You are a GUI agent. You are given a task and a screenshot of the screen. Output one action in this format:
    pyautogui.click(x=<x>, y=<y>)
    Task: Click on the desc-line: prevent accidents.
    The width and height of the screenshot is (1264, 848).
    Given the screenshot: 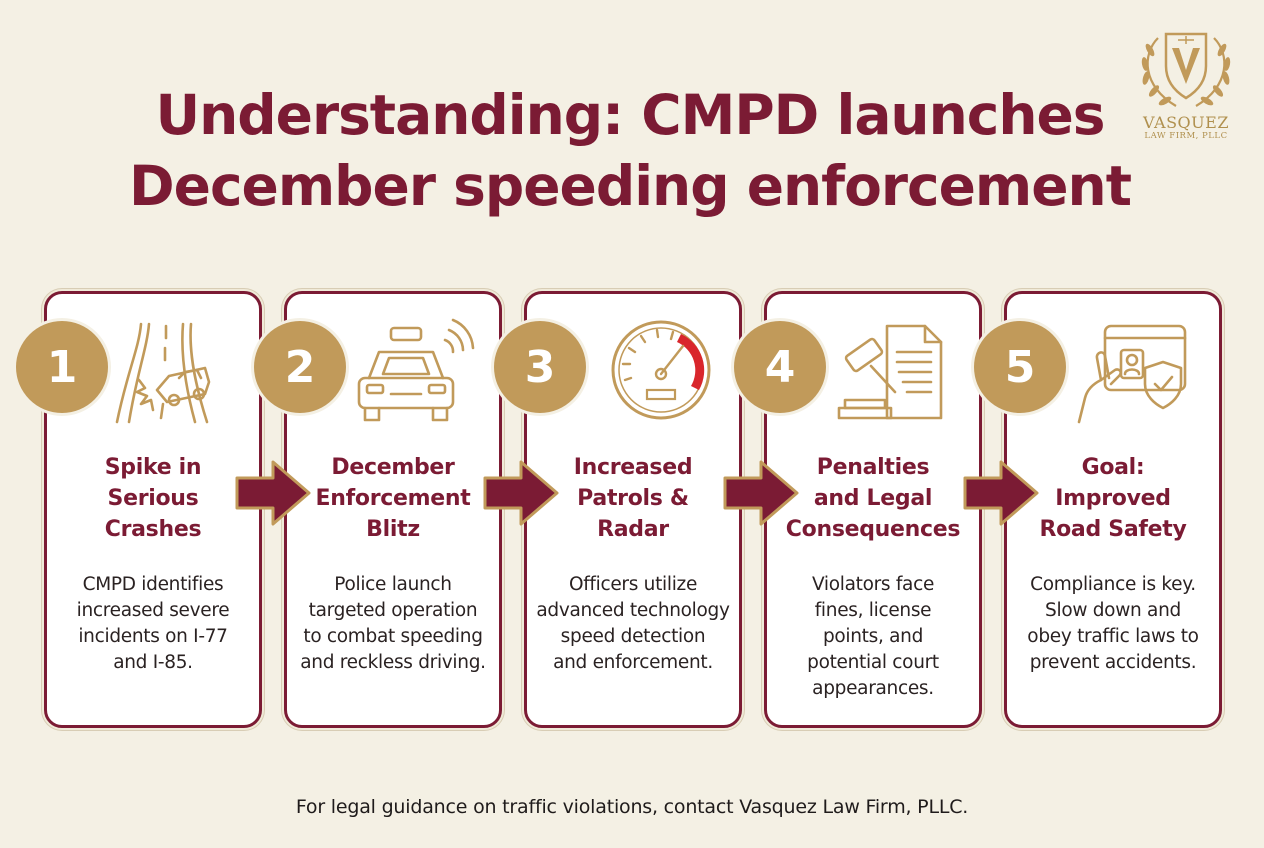 What is the action you would take?
    pyautogui.click(x=1113, y=662)
    